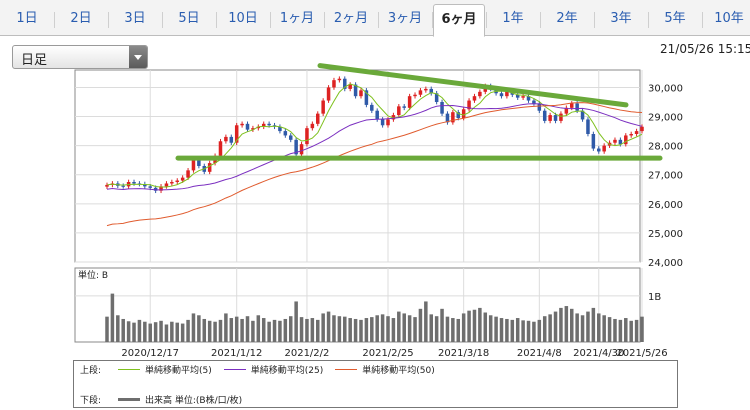 The width and height of the screenshot is (750, 410). Describe the element at coordinates (665, 176) in the screenshot. I see `price-tick-label: 27,000` at that location.